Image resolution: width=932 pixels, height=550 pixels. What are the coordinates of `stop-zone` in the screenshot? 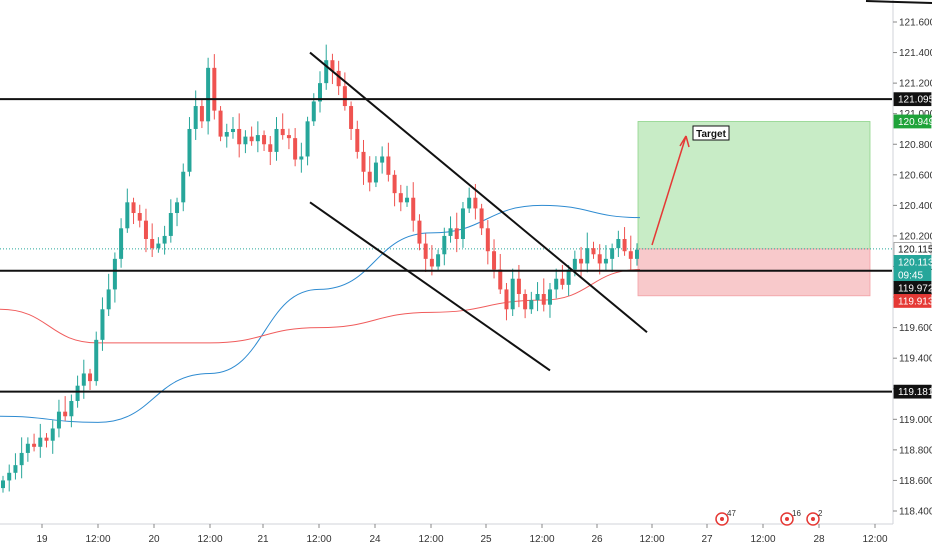 It's located at (754, 272).